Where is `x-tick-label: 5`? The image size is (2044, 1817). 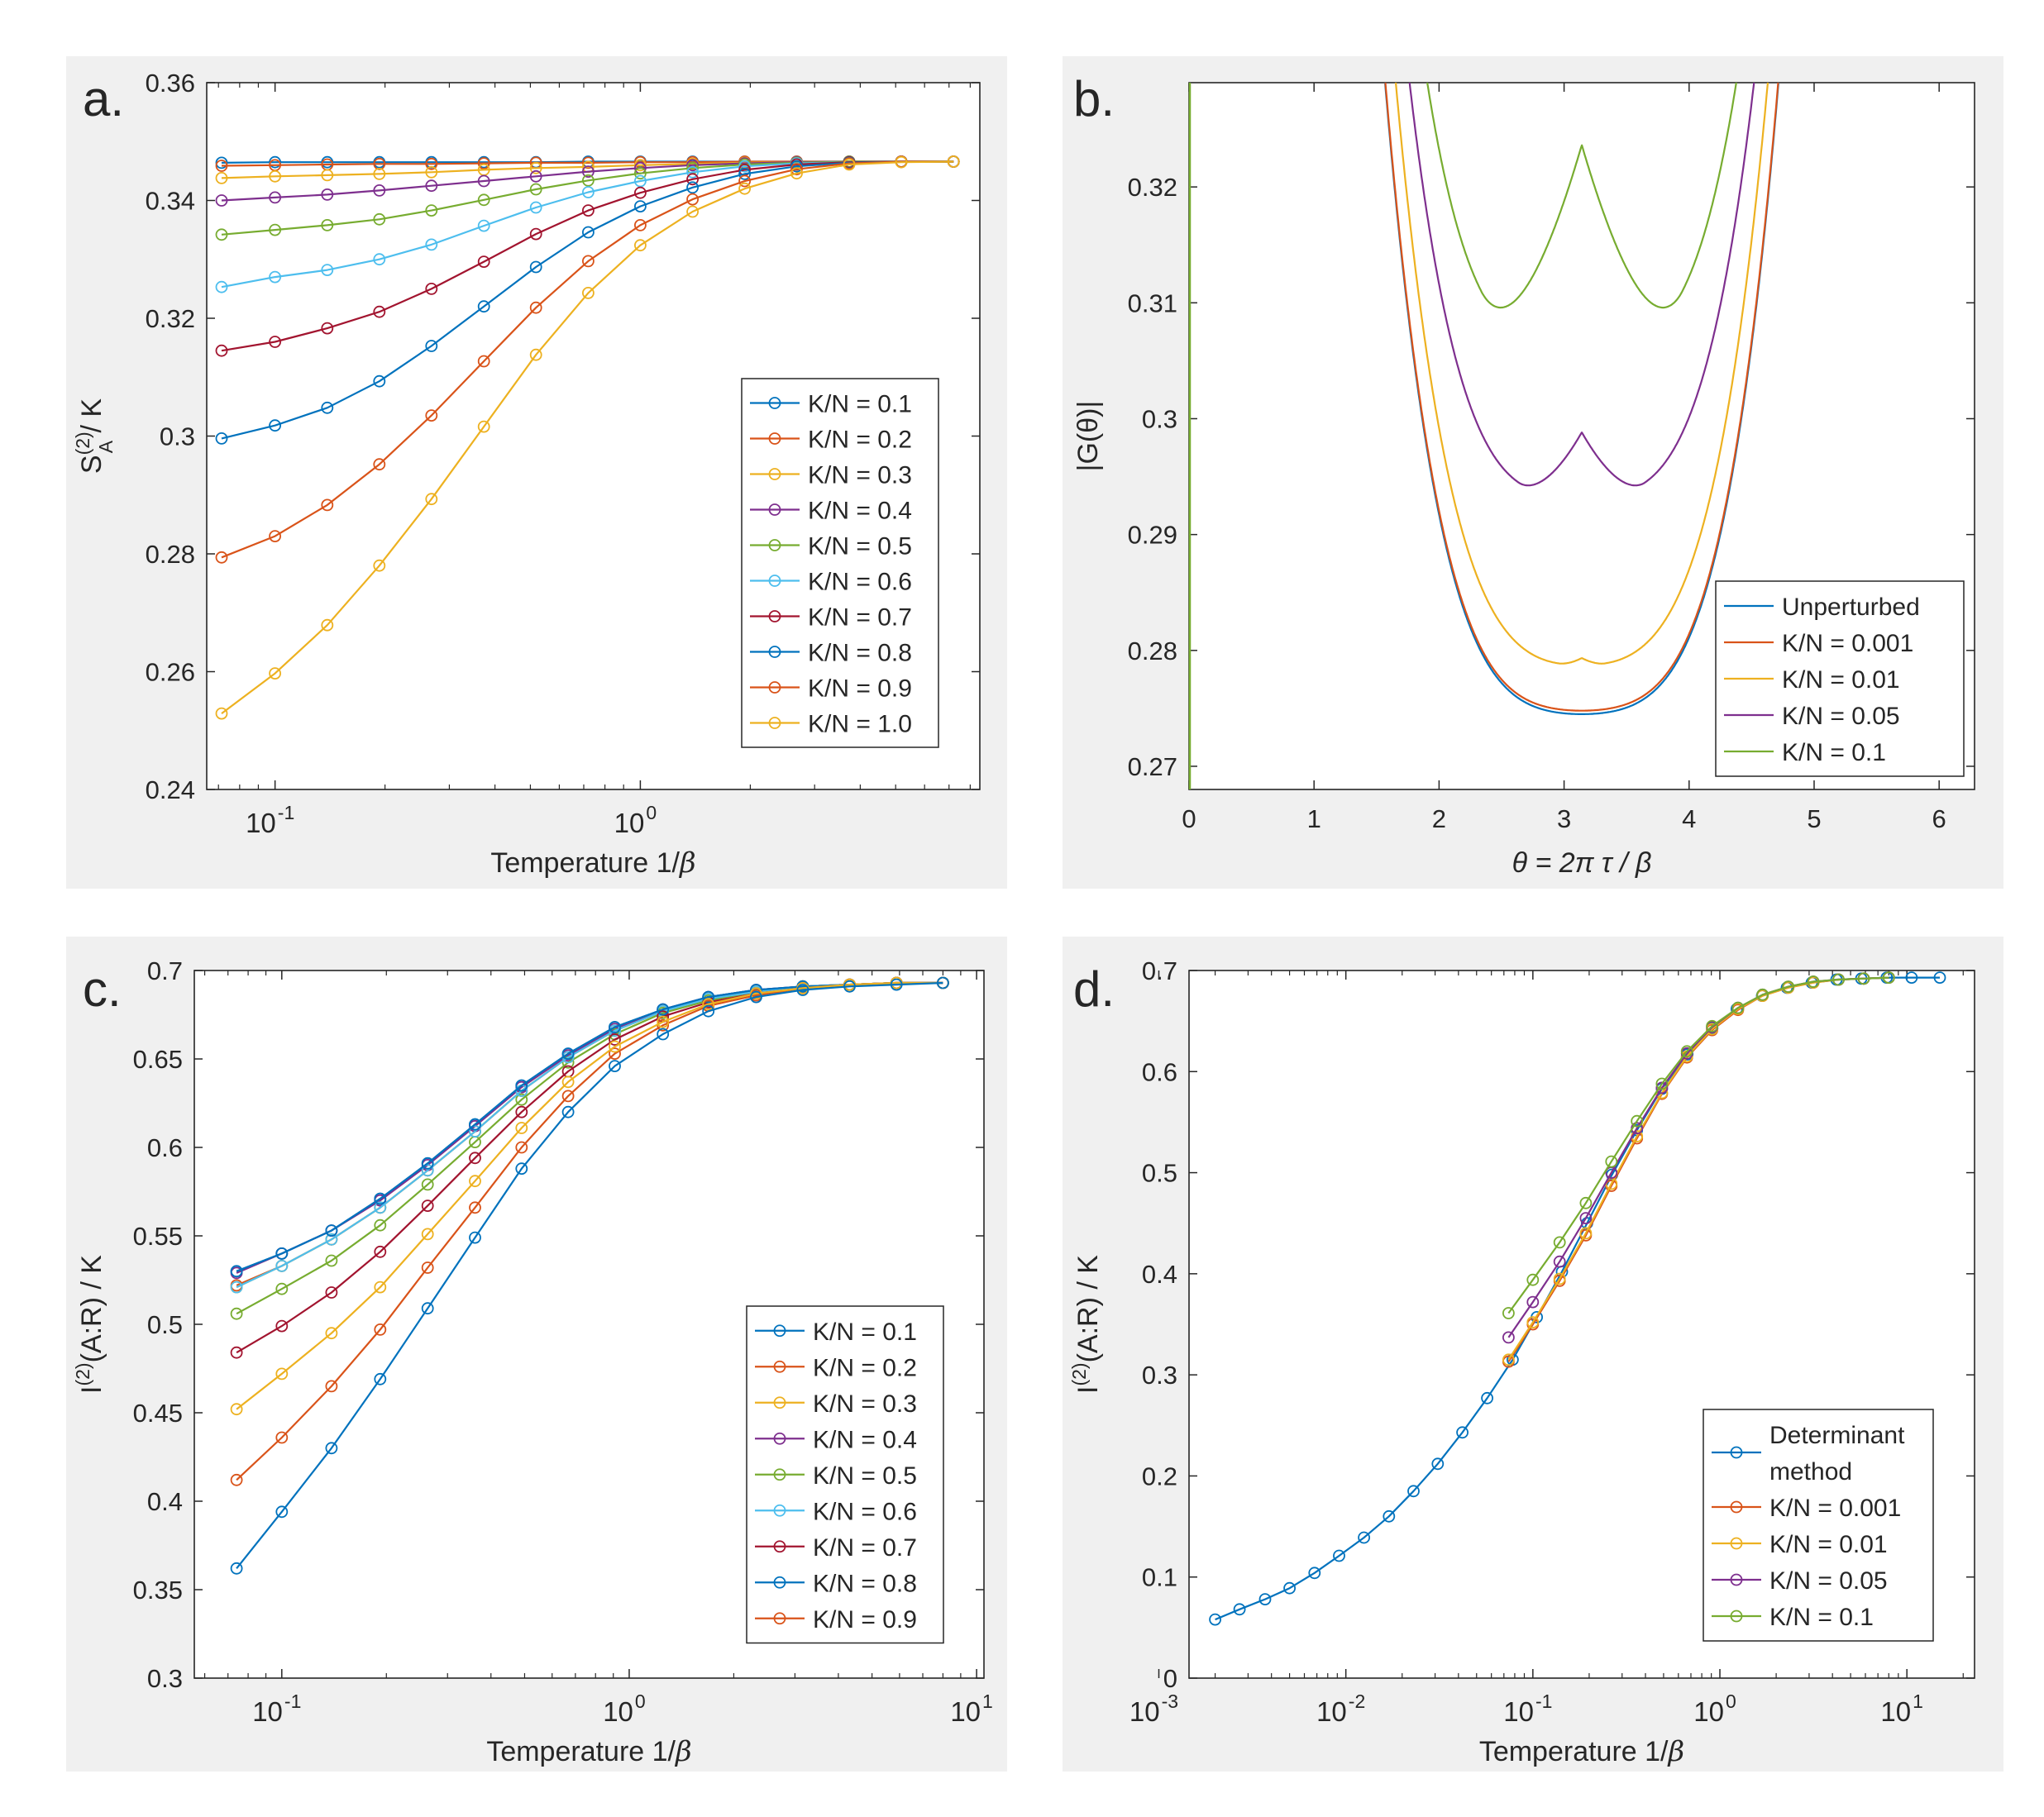
x-tick-label: 5 is located at coordinates (1814, 819).